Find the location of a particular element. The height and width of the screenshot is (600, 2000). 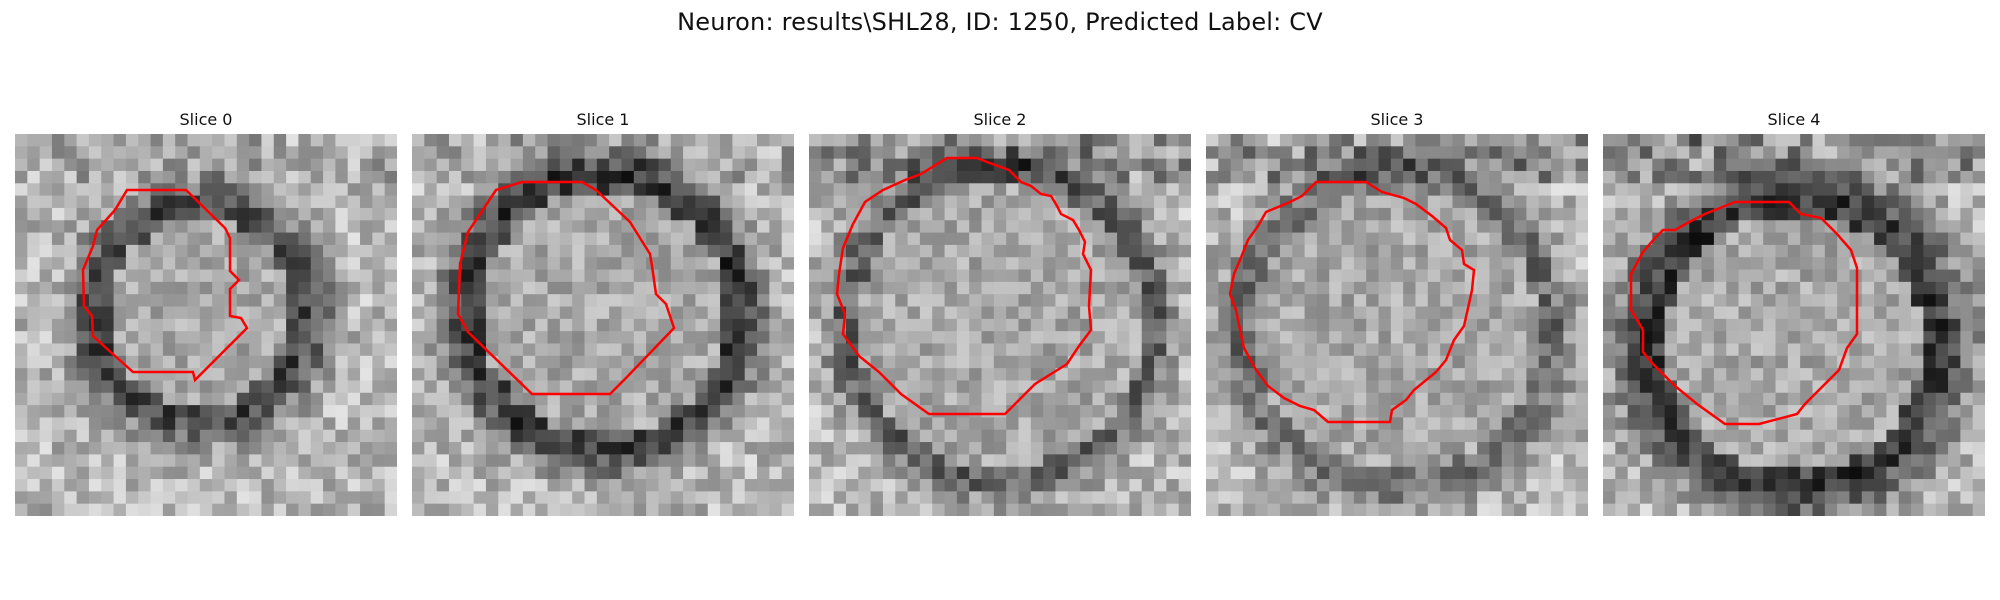

slice-title-0: Slice 0 is located at coordinates (206, 119).